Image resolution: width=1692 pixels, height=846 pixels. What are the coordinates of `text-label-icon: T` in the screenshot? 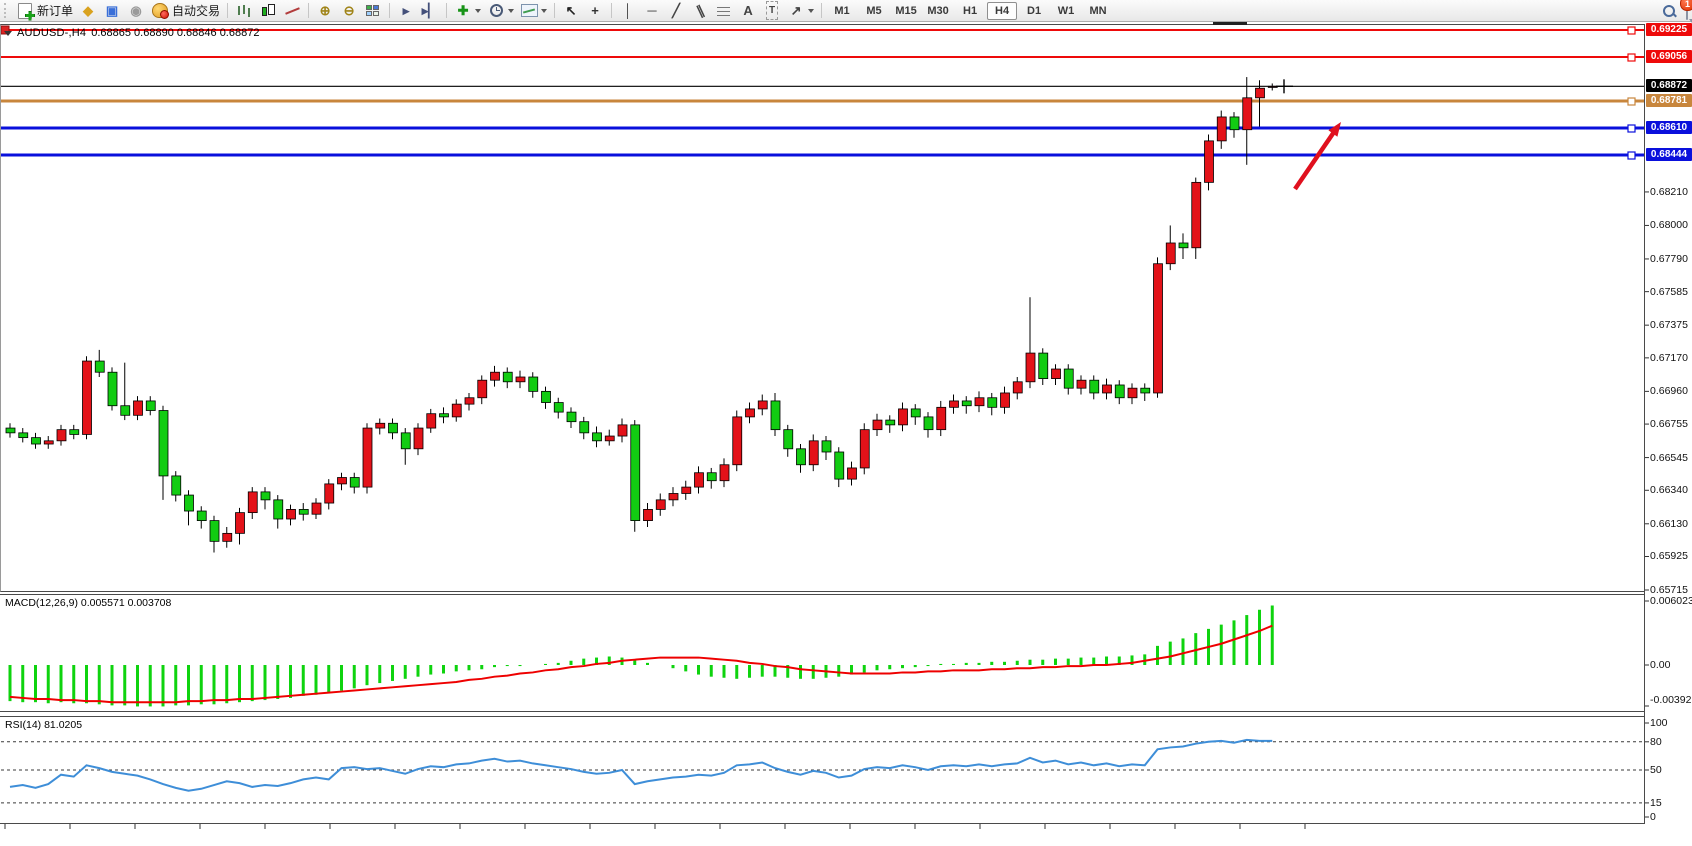 It's located at (772, 10).